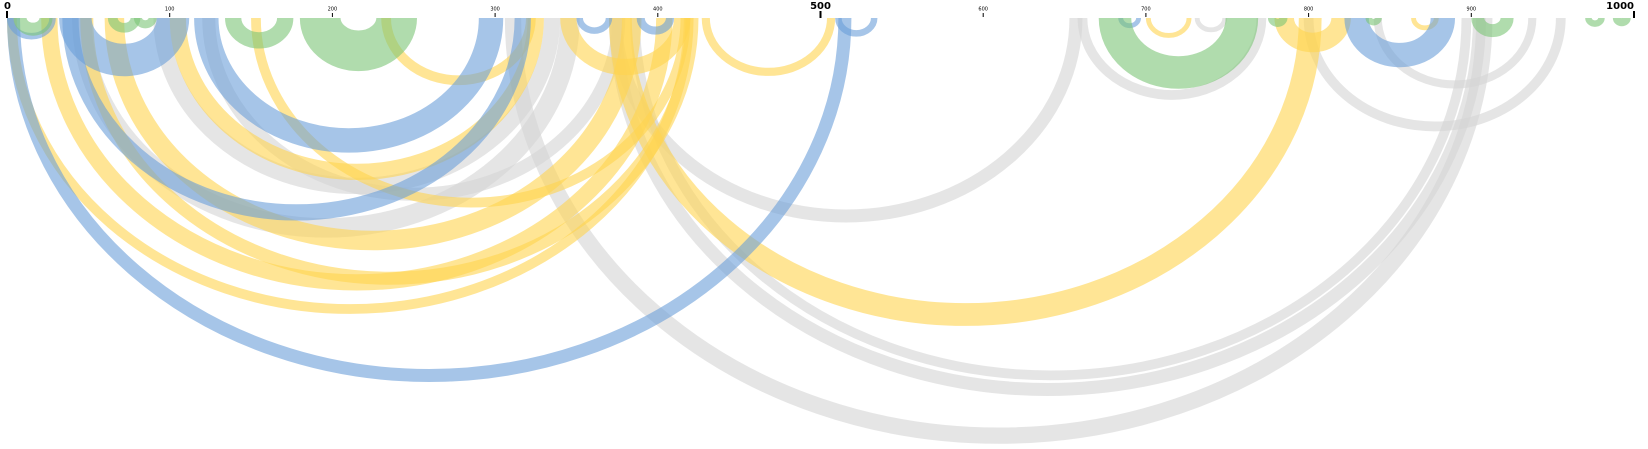  What do you see at coordinates (820, 6) in the screenshot?
I see `major-tick-label: 500` at bounding box center [820, 6].